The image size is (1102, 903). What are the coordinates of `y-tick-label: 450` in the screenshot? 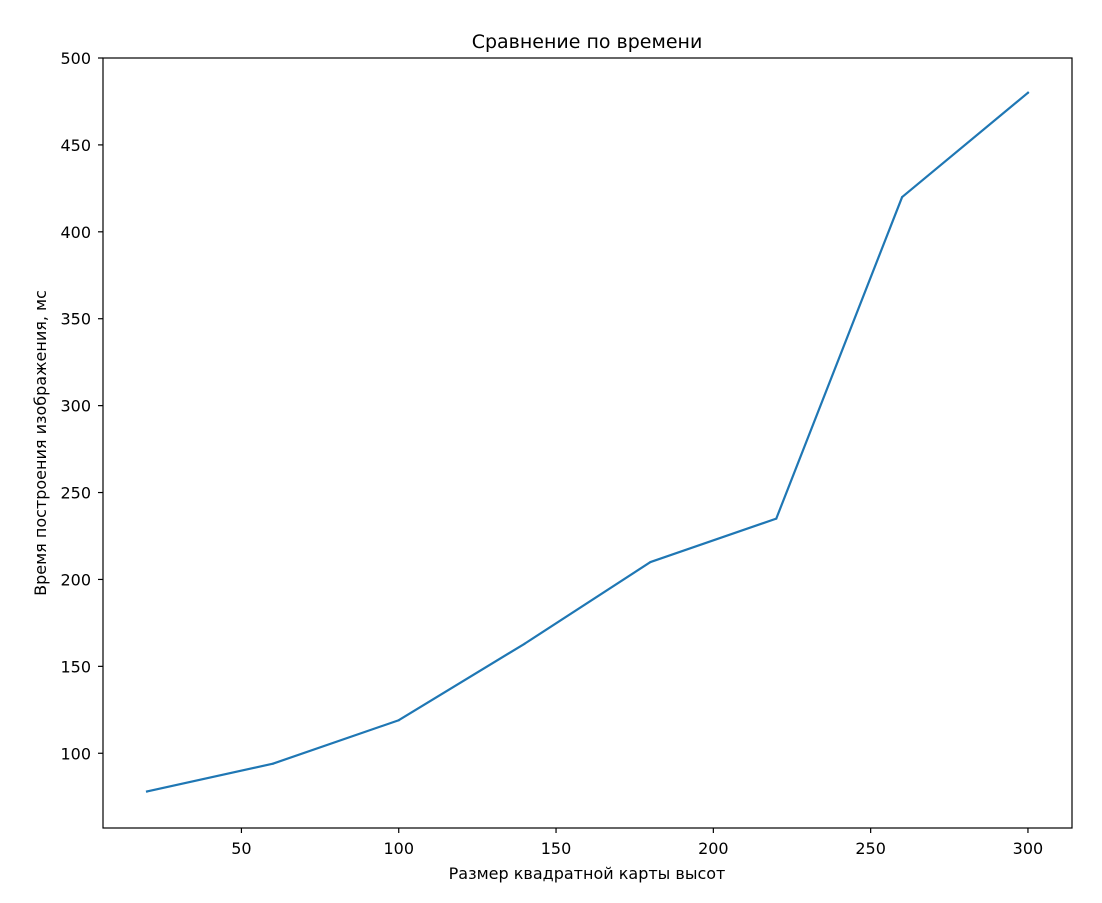 It's located at (75, 145).